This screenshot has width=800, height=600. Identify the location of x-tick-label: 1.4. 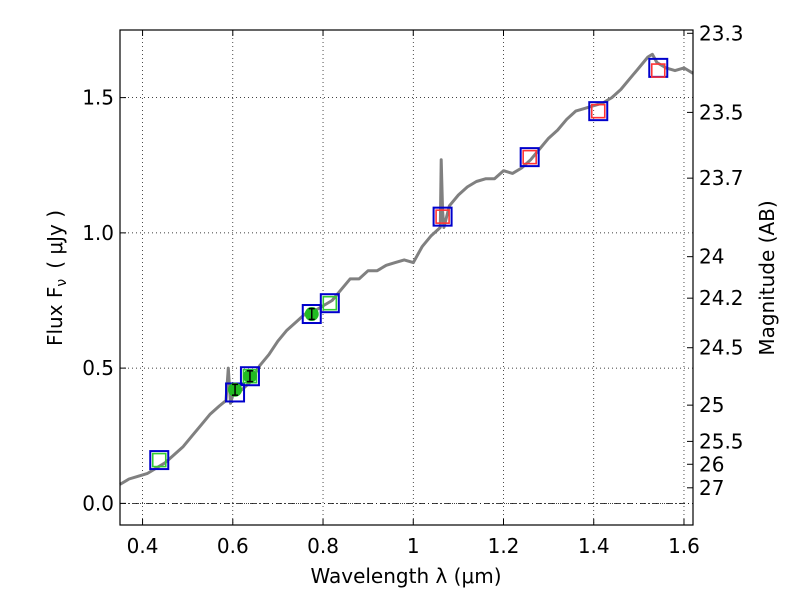
(594, 546).